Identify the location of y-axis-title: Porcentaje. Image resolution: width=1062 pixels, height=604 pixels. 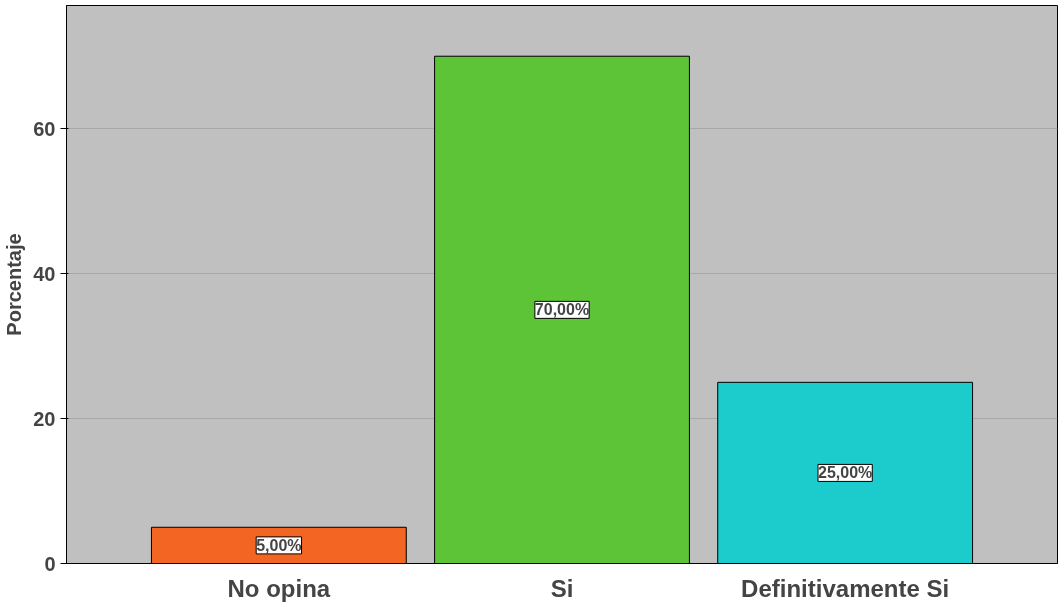
(14, 284).